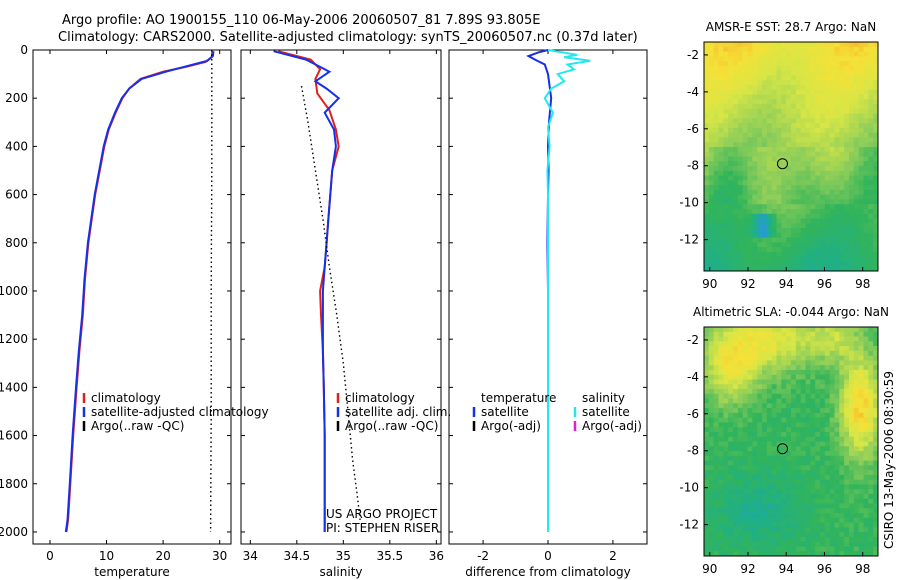 The image size is (900, 580). What do you see at coordinates (180, 412) in the screenshot?
I see `temperature-legend-label: satellite-adjusted climatology` at bounding box center [180, 412].